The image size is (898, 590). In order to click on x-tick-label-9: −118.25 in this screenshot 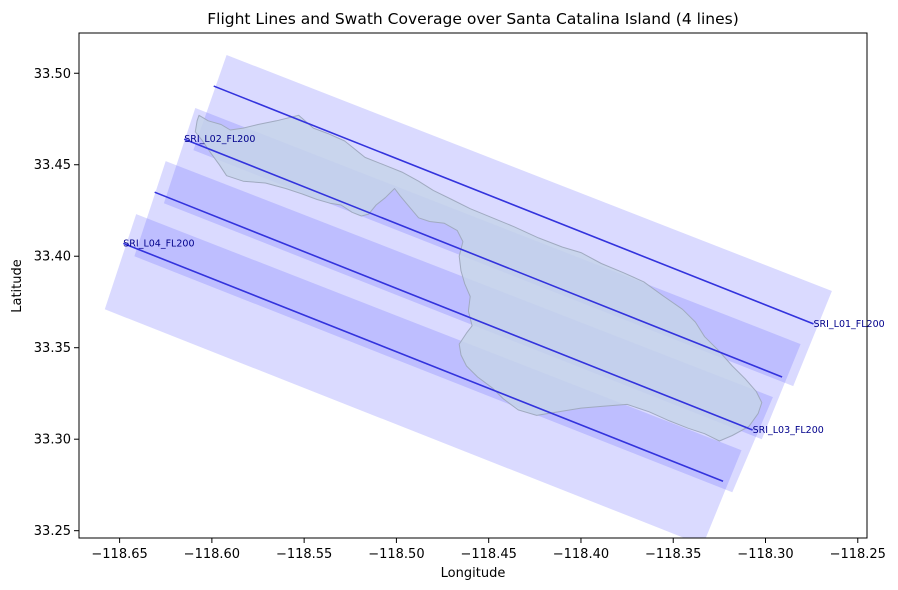, I will do `click(858, 554)`.